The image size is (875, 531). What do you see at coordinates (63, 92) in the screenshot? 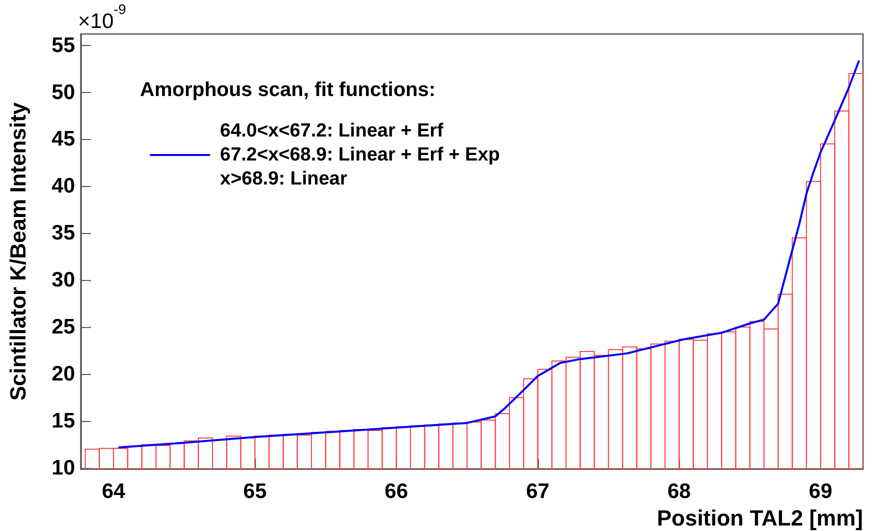
I see `y-tick-label: 50` at bounding box center [63, 92].